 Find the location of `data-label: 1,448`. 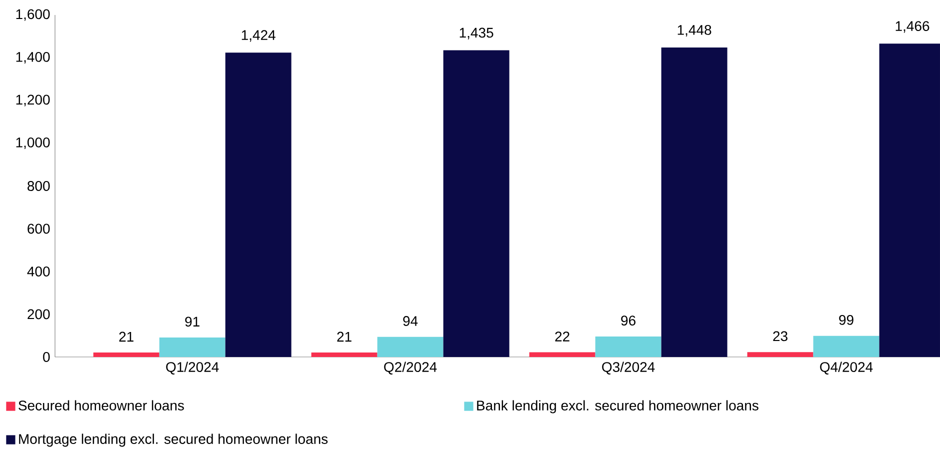

data-label: 1,448 is located at coordinates (695, 30).